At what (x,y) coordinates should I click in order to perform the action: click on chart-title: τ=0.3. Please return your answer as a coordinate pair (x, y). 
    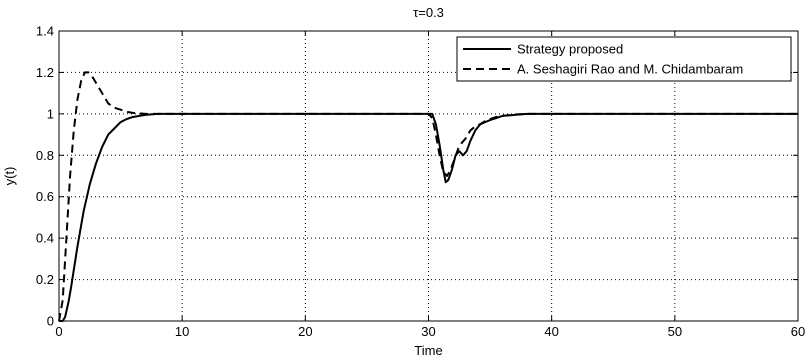
    Looking at the image, I should click on (428, 12).